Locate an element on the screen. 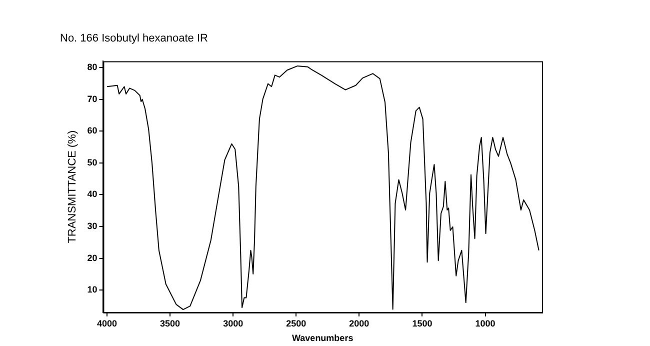 The image size is (650, 346). x-tick-label: 1000 is located at coordinates (485, 323).